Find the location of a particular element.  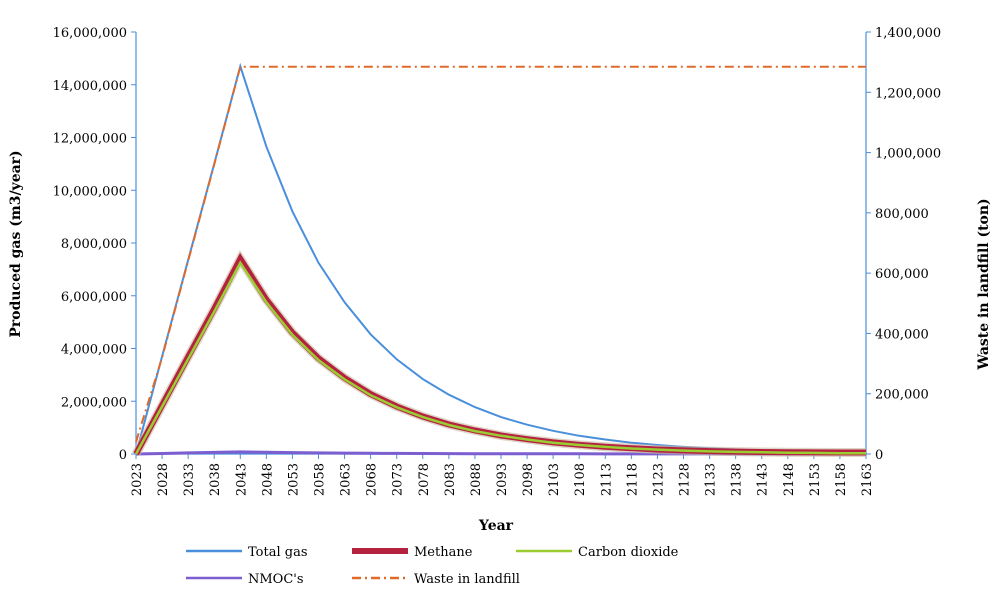

x-tick-label: 2108 is located at coordinates (580, 479).